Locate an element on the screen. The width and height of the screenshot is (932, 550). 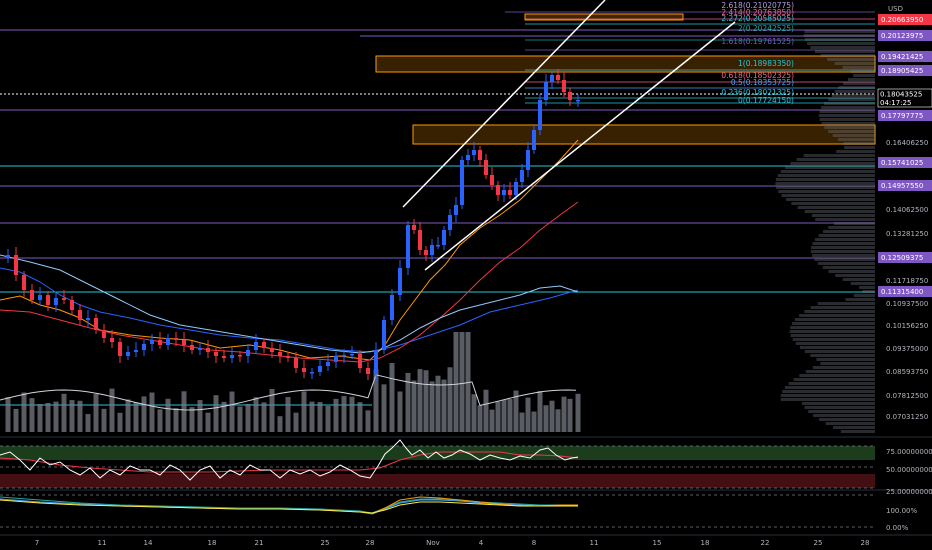
ma-light is located at coordinates (289, 304).